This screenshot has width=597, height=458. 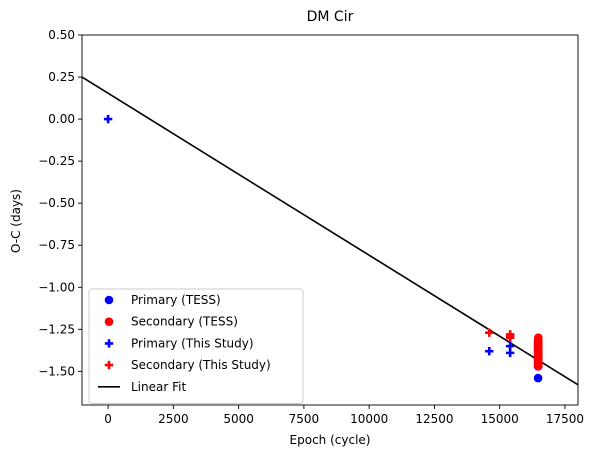 I want to click on legend-label: Primary (This Study), so click(x=192, y=343).